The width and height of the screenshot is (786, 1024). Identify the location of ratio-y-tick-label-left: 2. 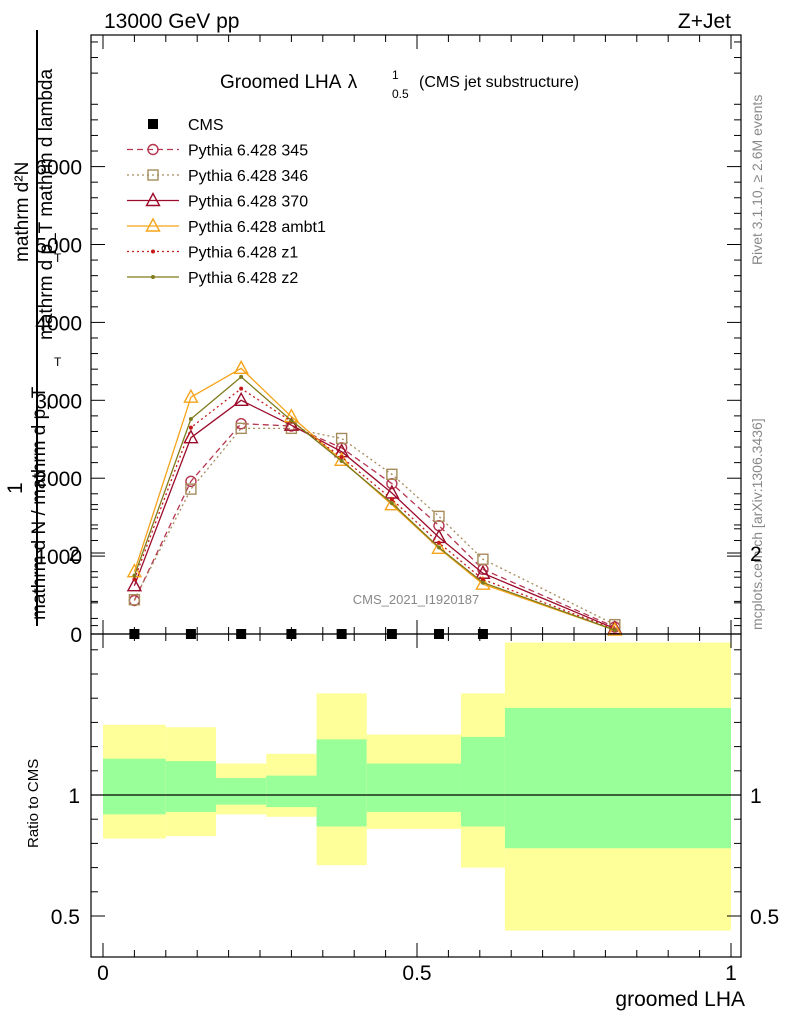
(74, 554).